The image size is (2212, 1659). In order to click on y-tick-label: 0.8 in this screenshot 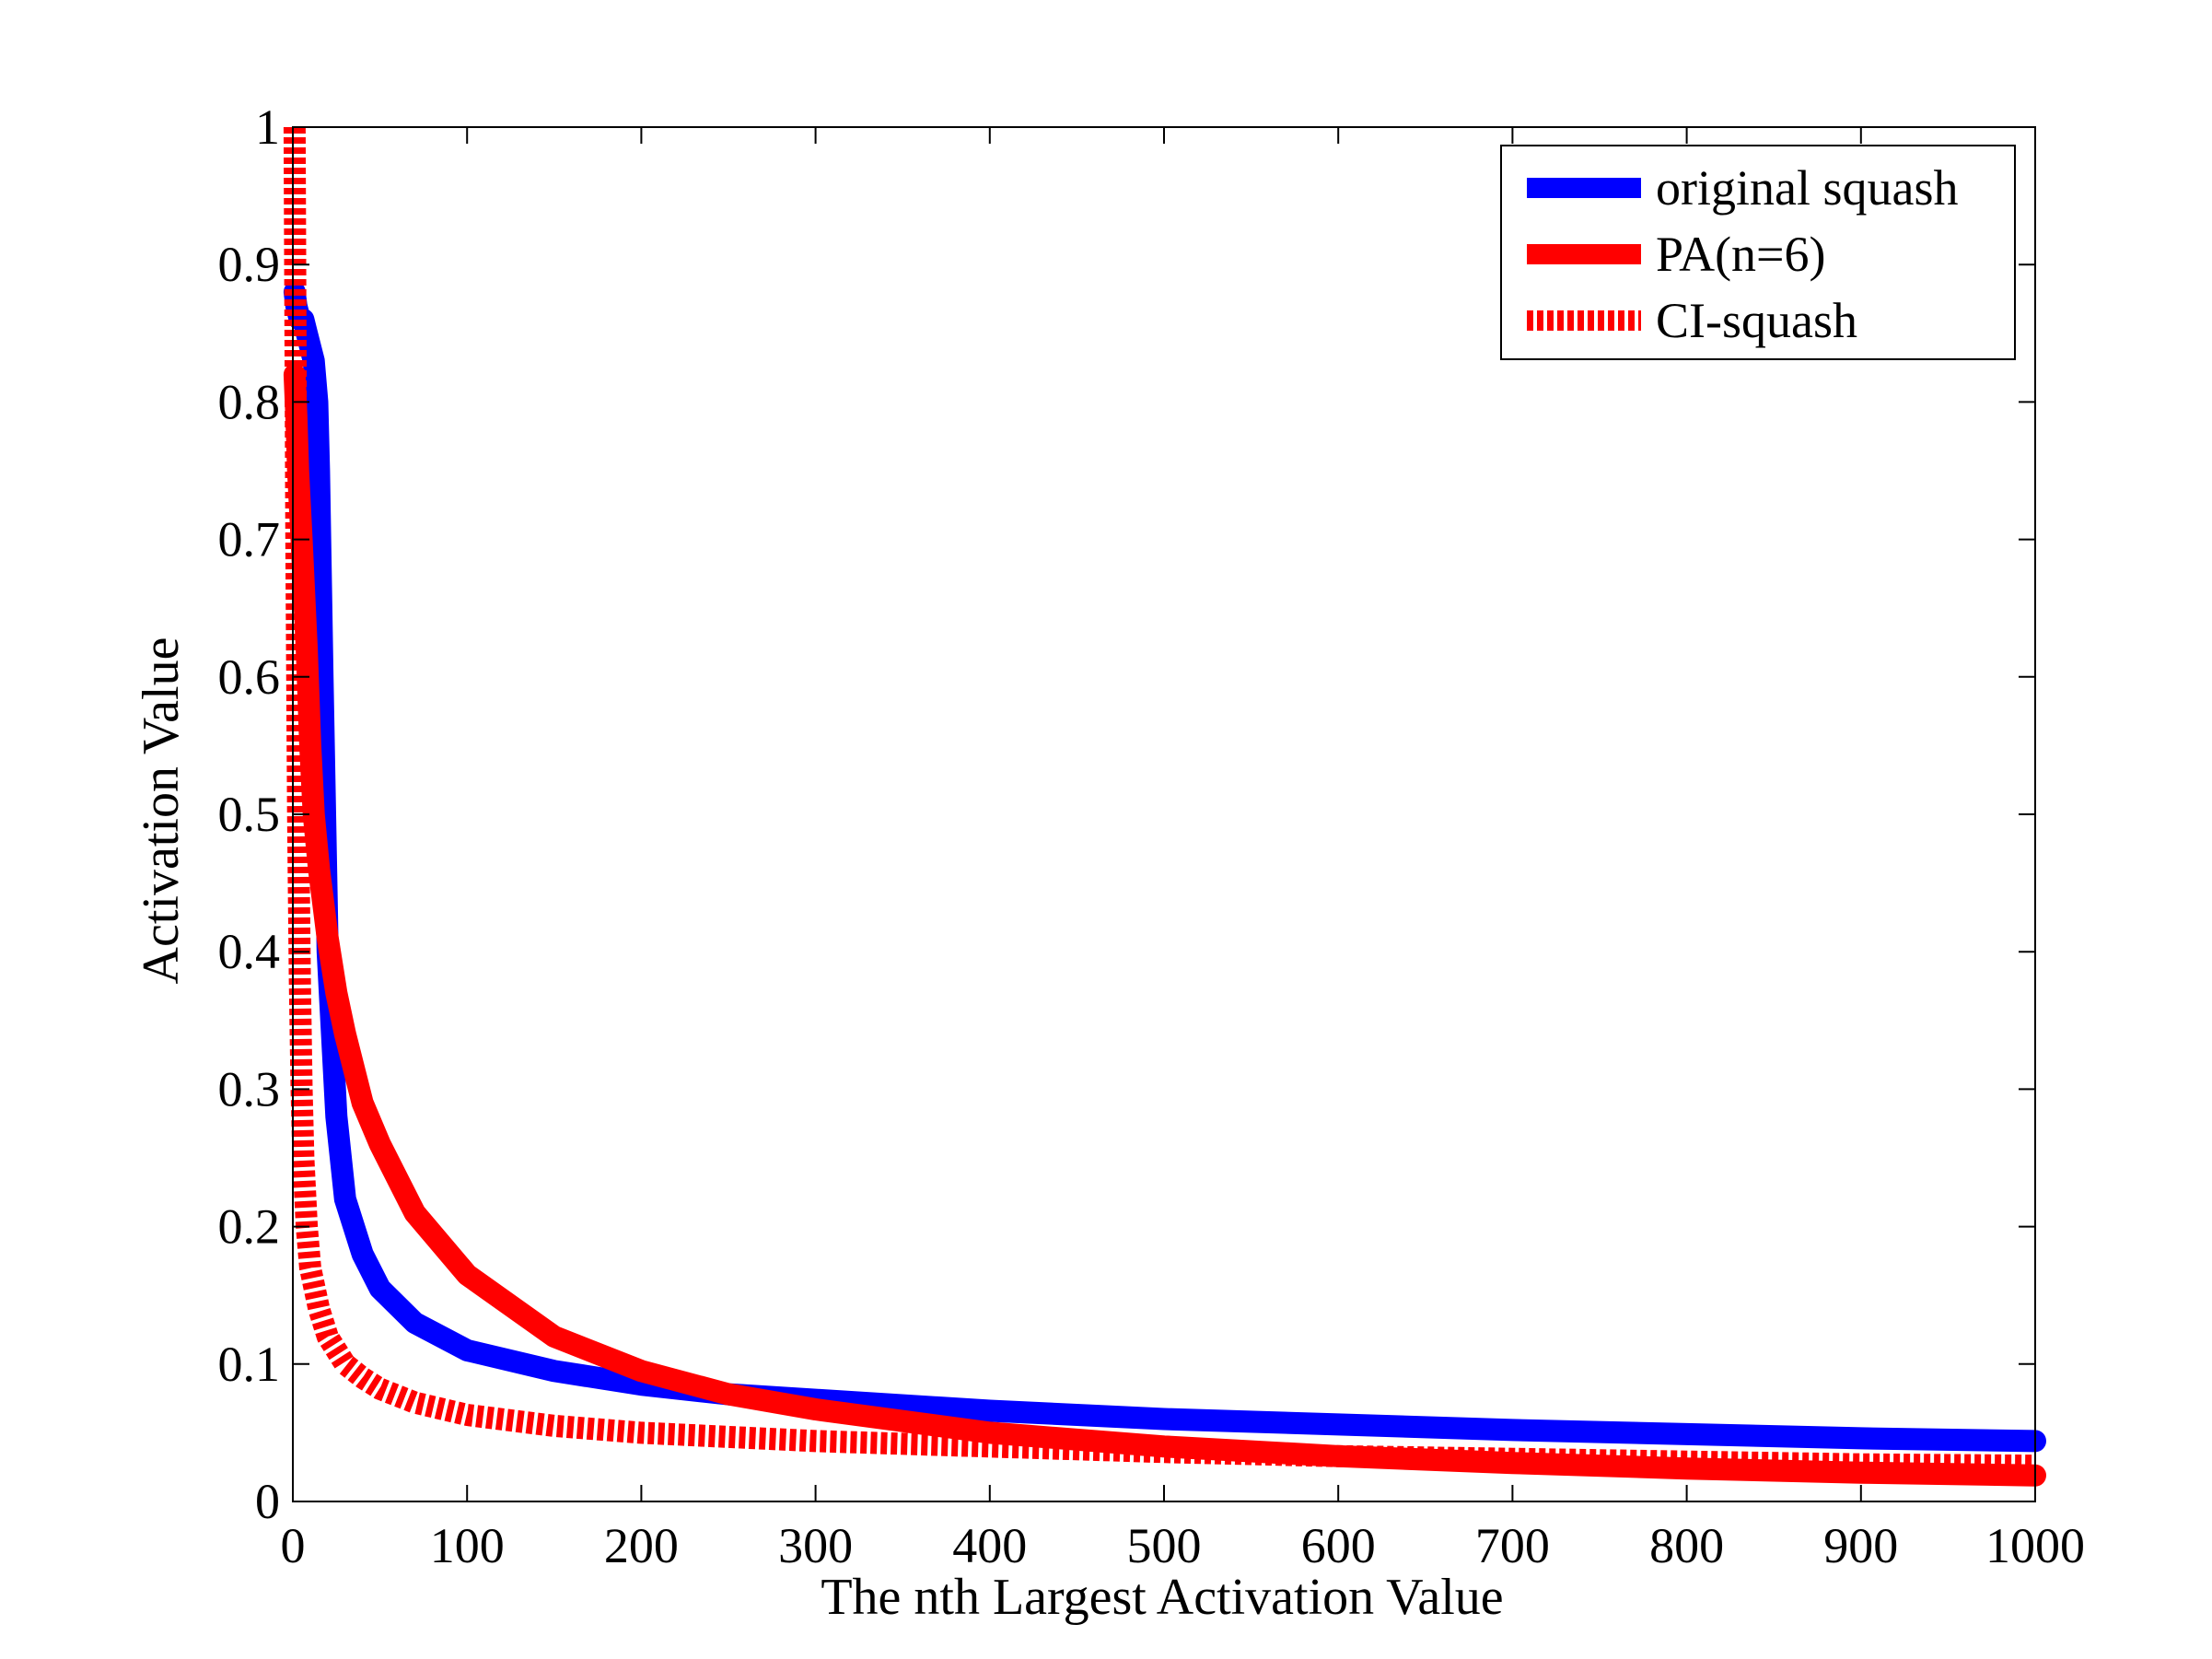, I will do `click(250, 401)`.